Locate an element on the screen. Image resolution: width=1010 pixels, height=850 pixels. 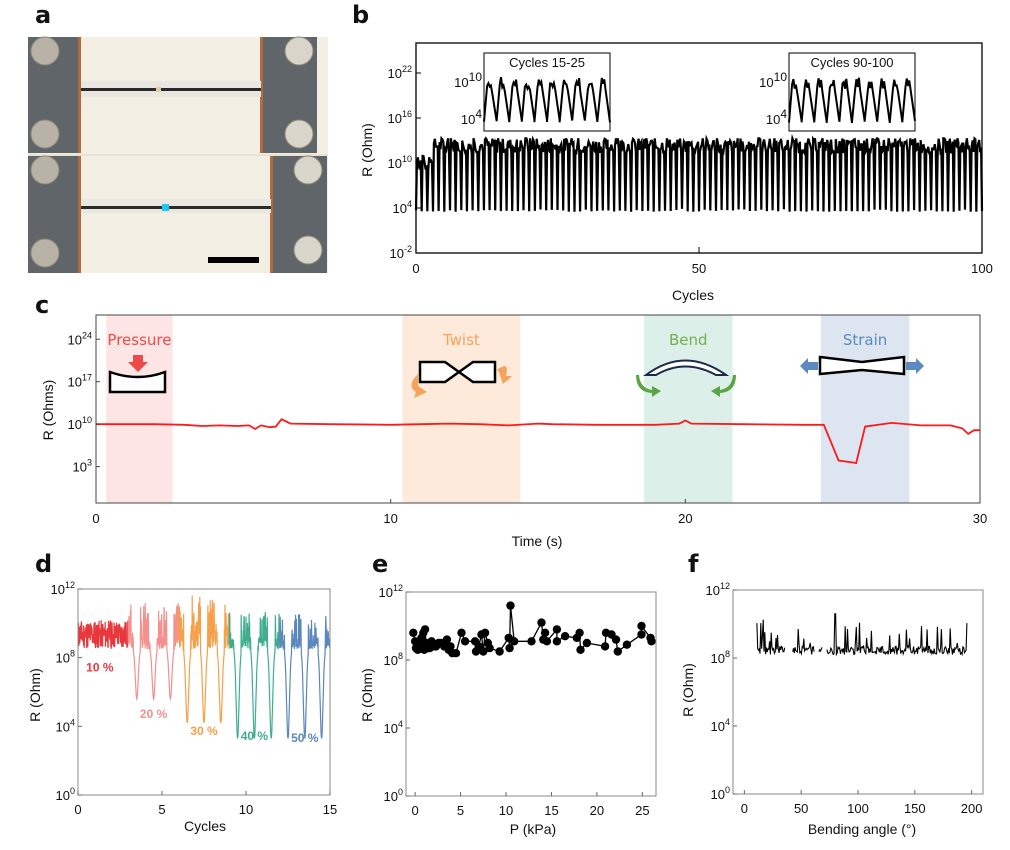
c-region-pressure is located at coordinates (139, 409).